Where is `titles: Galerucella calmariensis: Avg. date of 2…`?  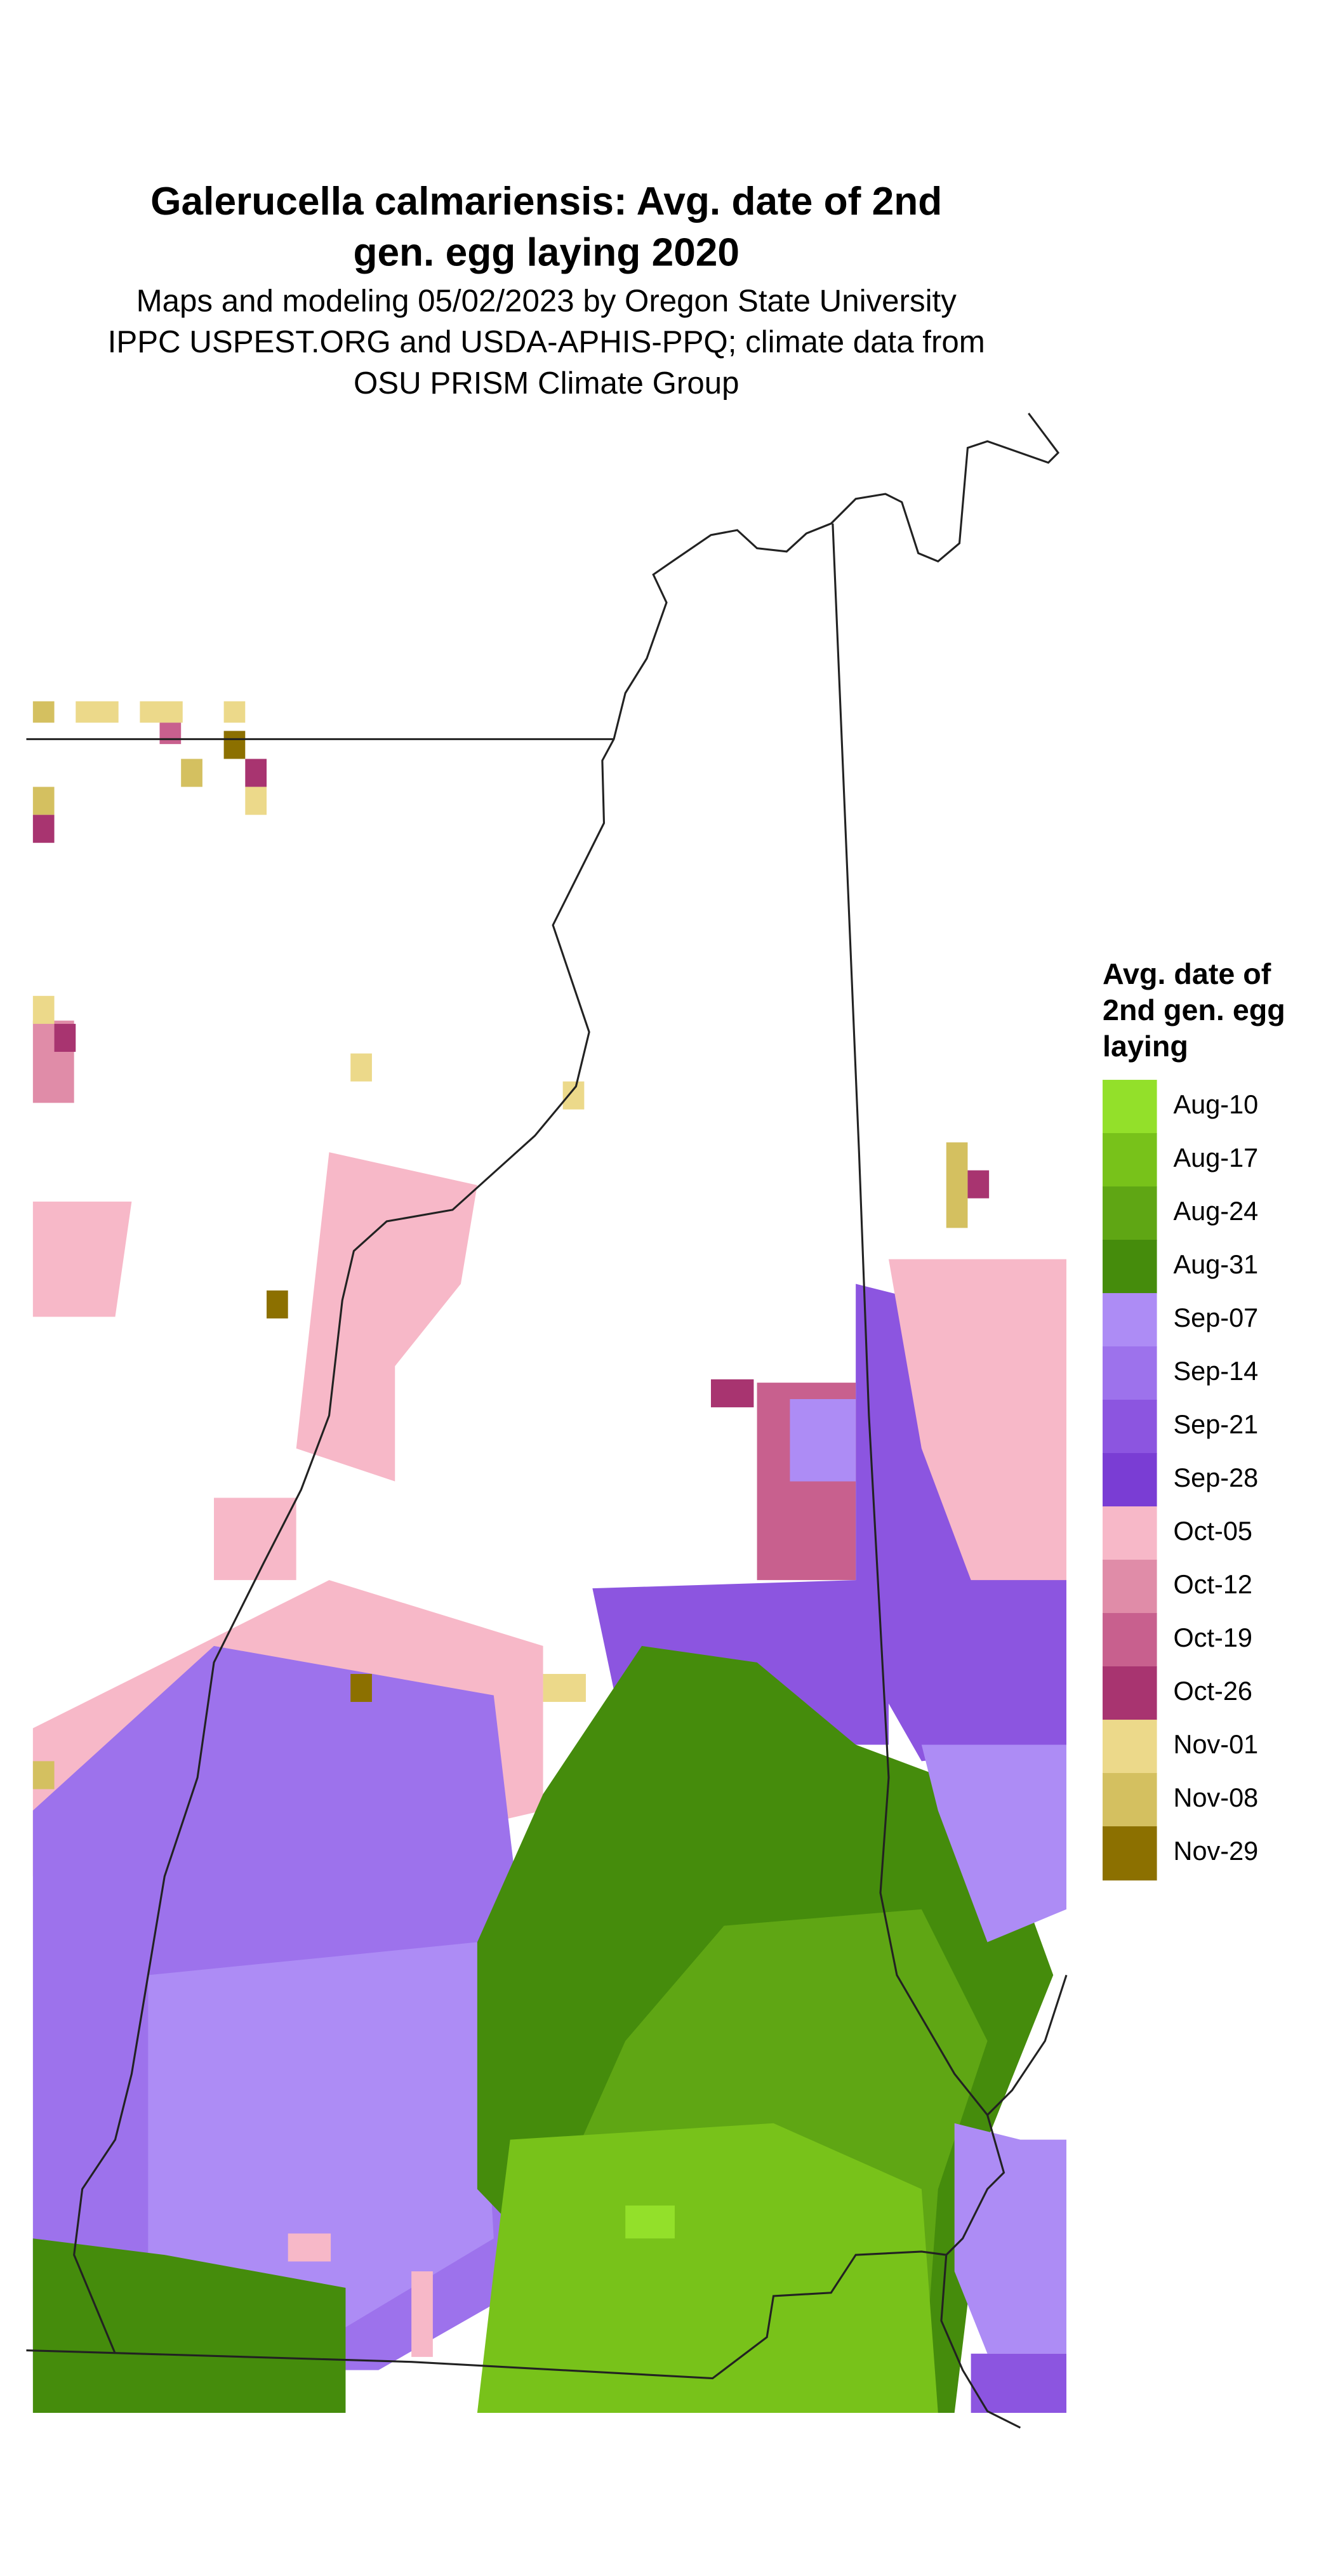
titles: Galerucella calmariensis: Avg. date of 2… is located at coordinates (546, 290).